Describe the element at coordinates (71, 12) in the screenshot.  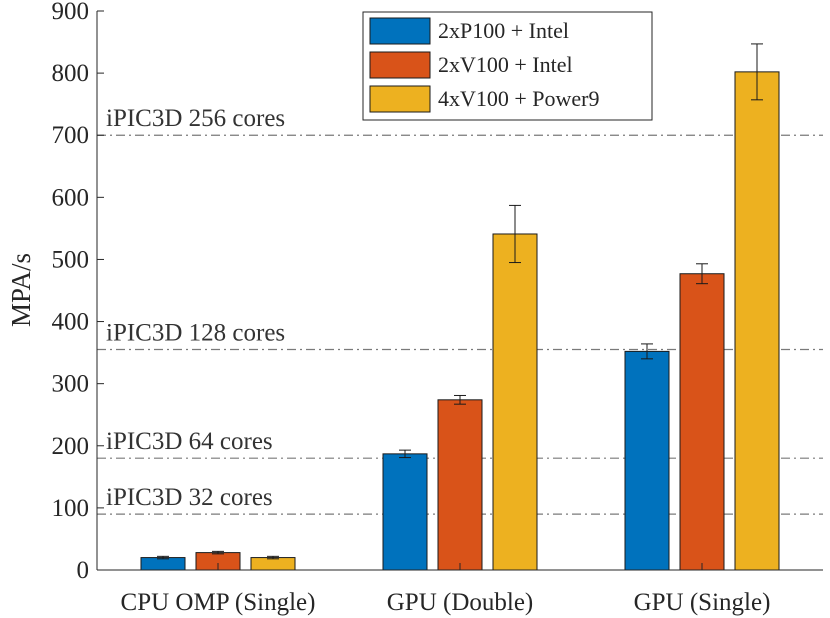
I see `y-tick-label: 900` at that location.